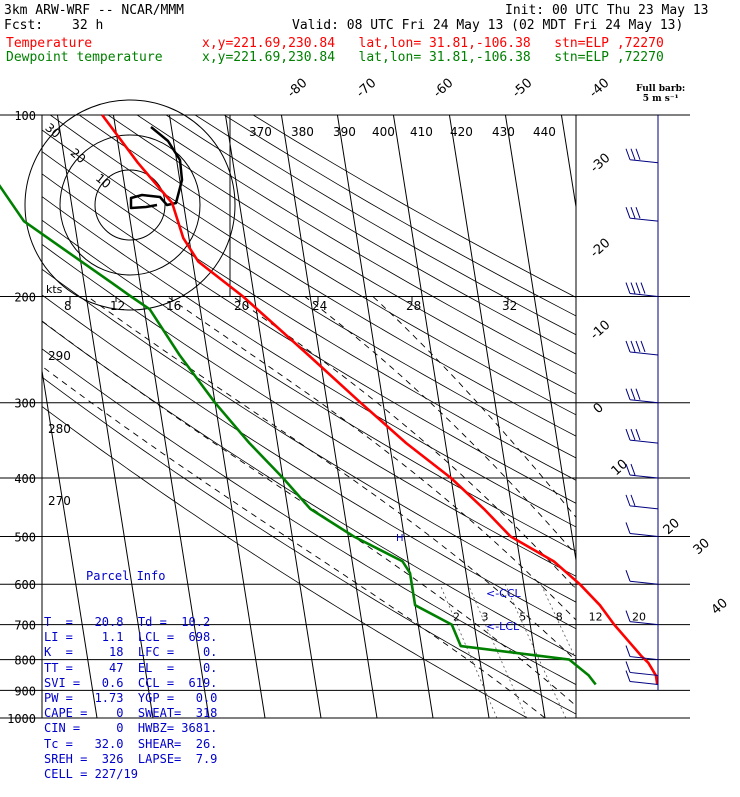 Image resolution: width=740 pixels, height=797 pixels. Describe the element at coordinates (485, 617) in the screenshot. I see `mixing-ratio-label: 3` at that location.